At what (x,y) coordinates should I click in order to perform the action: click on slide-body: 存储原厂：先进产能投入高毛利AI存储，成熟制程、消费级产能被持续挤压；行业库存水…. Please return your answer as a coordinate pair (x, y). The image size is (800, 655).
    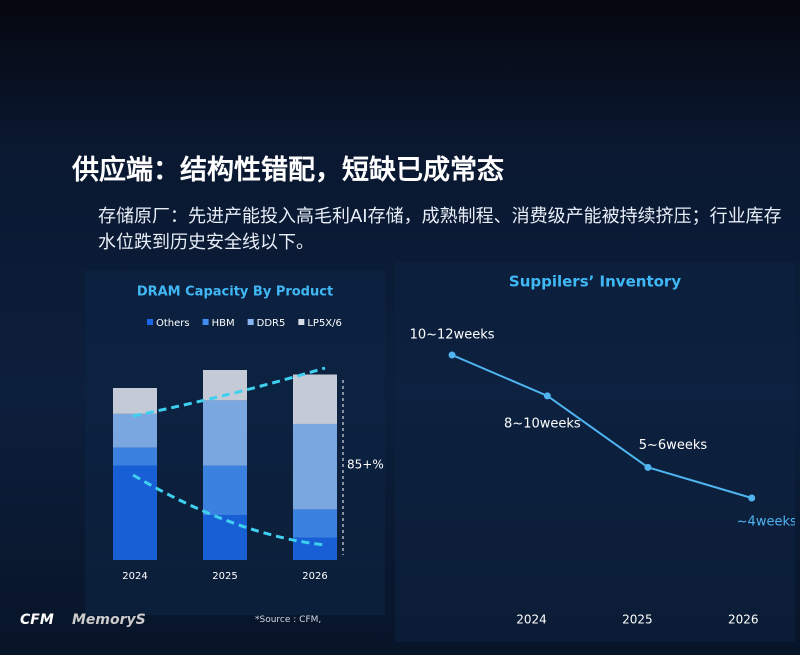
    Looking at the image, I should click on (440, 229).